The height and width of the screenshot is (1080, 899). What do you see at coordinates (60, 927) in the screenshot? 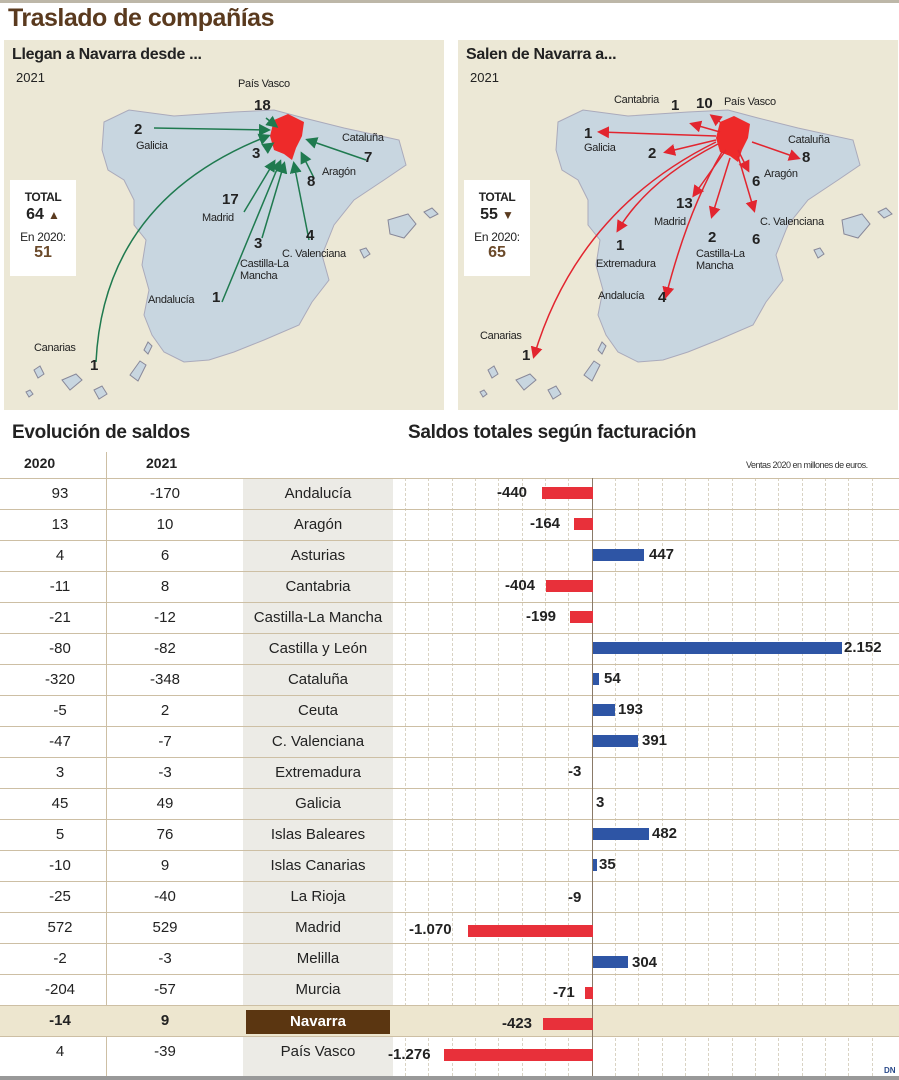
I see `value-2020: 572` at bounding box center [60, 927].